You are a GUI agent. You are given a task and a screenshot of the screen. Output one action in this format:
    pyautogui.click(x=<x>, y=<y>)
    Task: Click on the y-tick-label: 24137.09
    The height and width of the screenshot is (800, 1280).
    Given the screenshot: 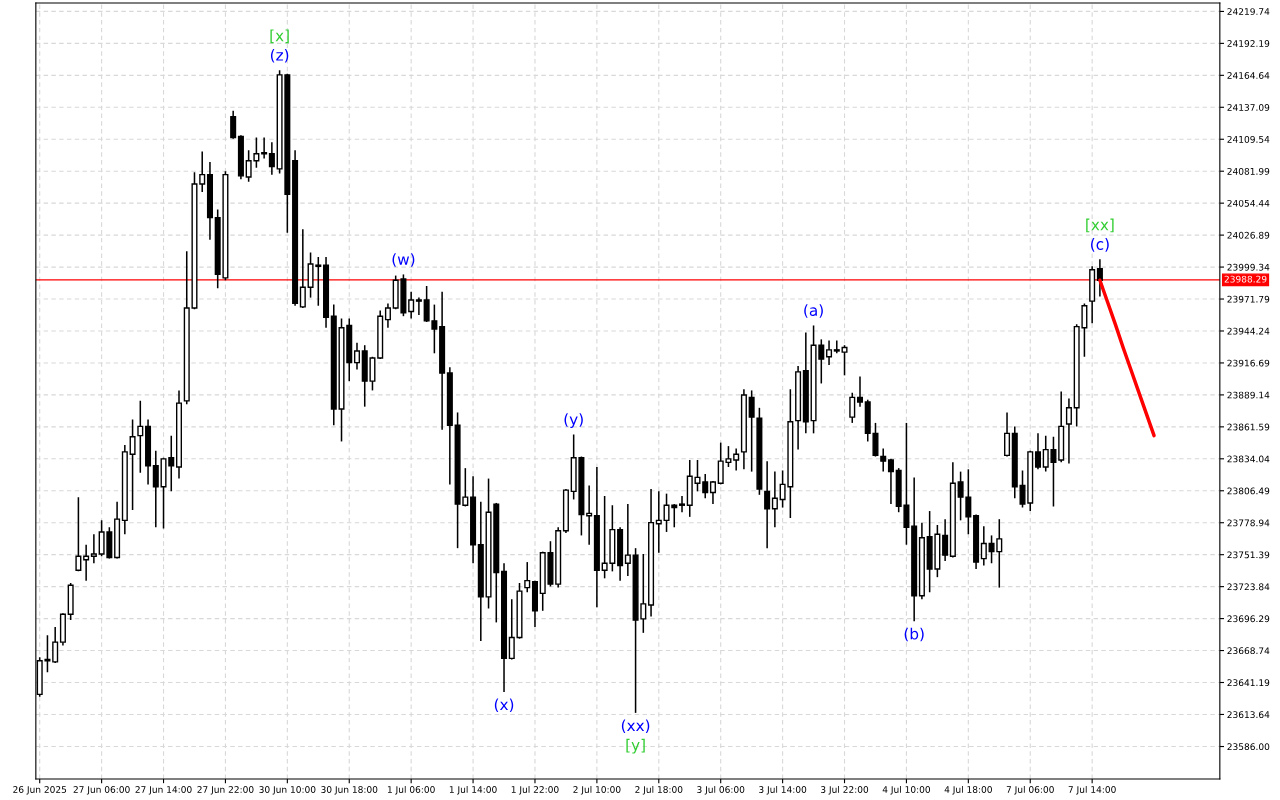 What is the action you would take?
    pyautogui.click(x=1248, y=107)
    